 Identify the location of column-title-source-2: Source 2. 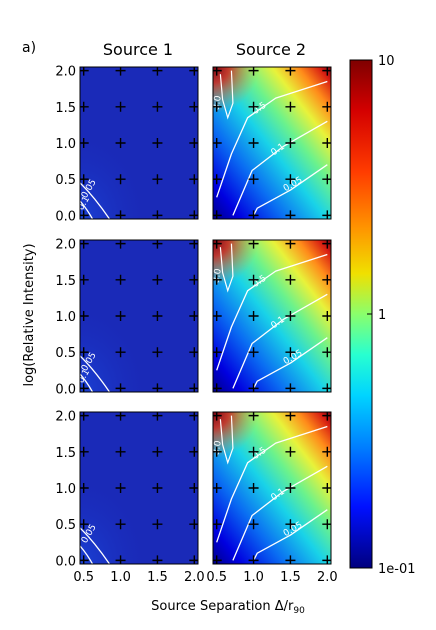
(271, 49).